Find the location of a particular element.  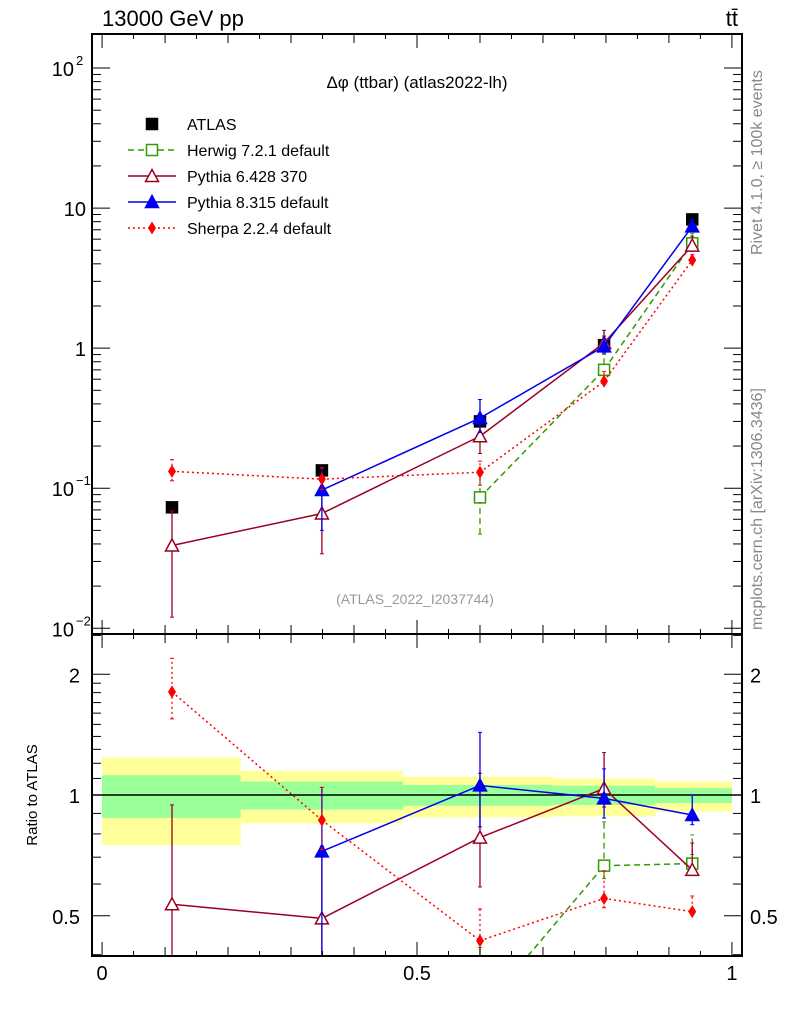

series-pythia-8-315-default-ratio is located at coordinates (507, 843).